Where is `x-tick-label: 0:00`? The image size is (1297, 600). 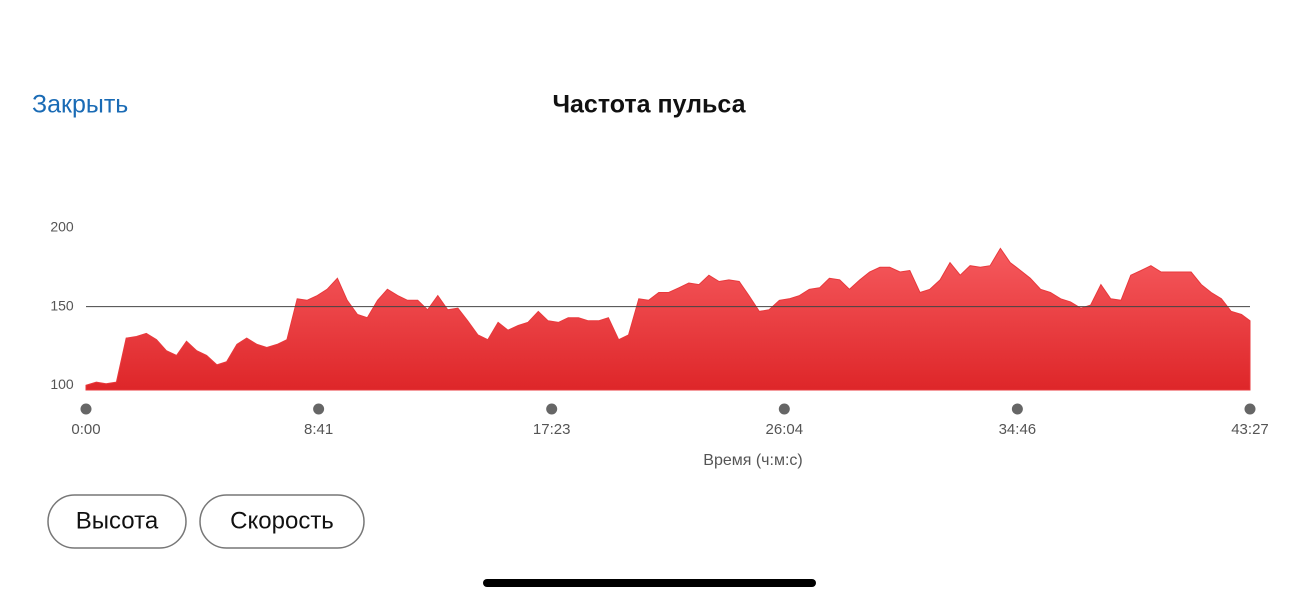
x-tick-label: 0:00 is located at coordinates (85, 429).